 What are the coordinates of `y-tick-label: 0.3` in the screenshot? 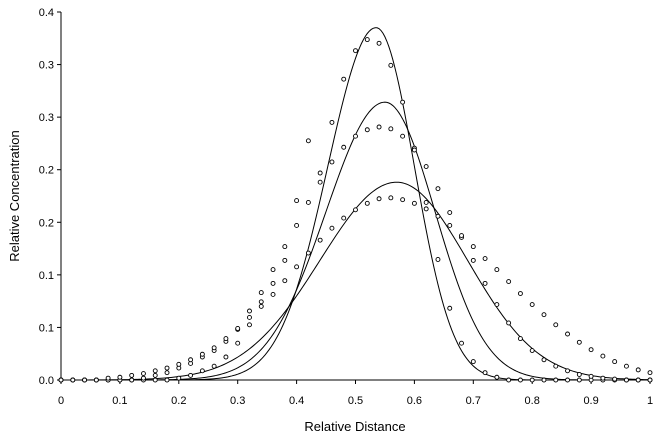 It's located at (46, 66).